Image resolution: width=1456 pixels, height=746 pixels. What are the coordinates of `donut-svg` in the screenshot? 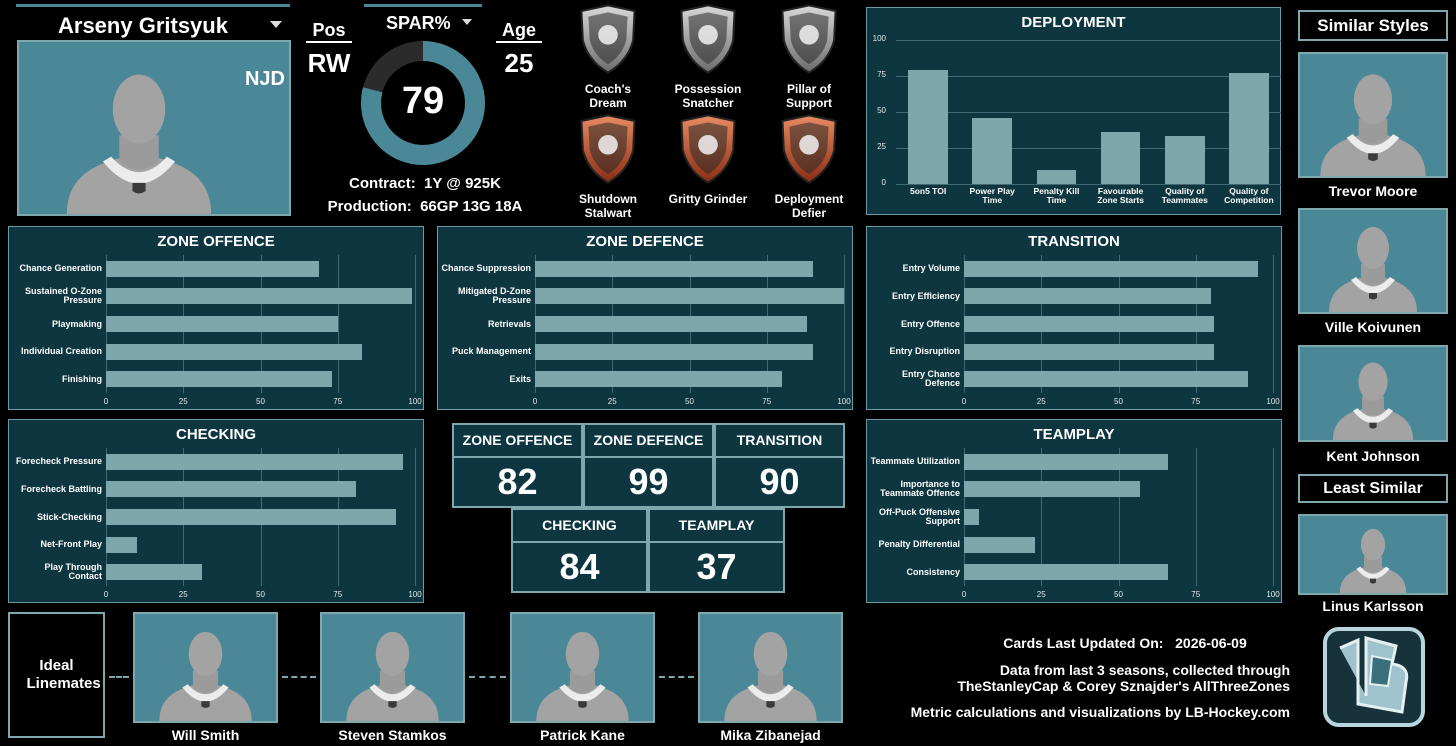 It's located at (423, 103).